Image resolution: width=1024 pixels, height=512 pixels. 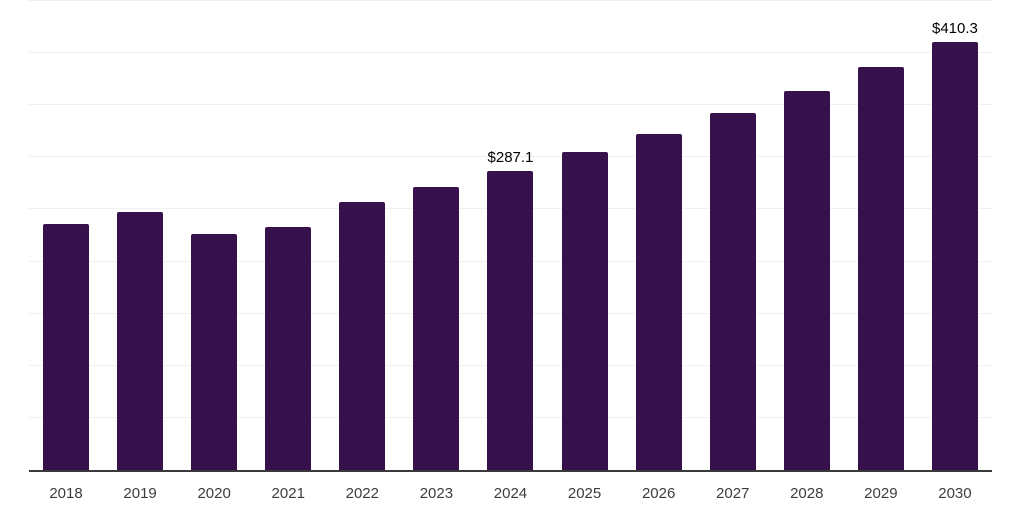 I want to click on bar-2018, so click(x=66, y=347).